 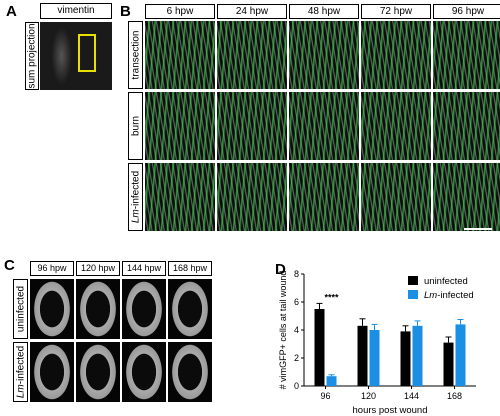 I want to click on legend-label: Lm-infected, so click(x=449, y=295).